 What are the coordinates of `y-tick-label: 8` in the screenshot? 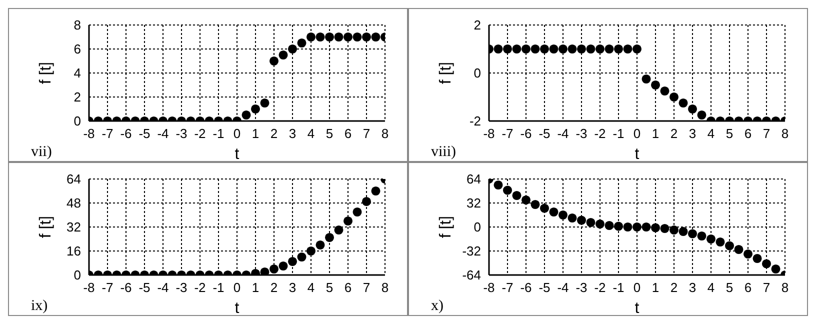 It's located at (77, 25).